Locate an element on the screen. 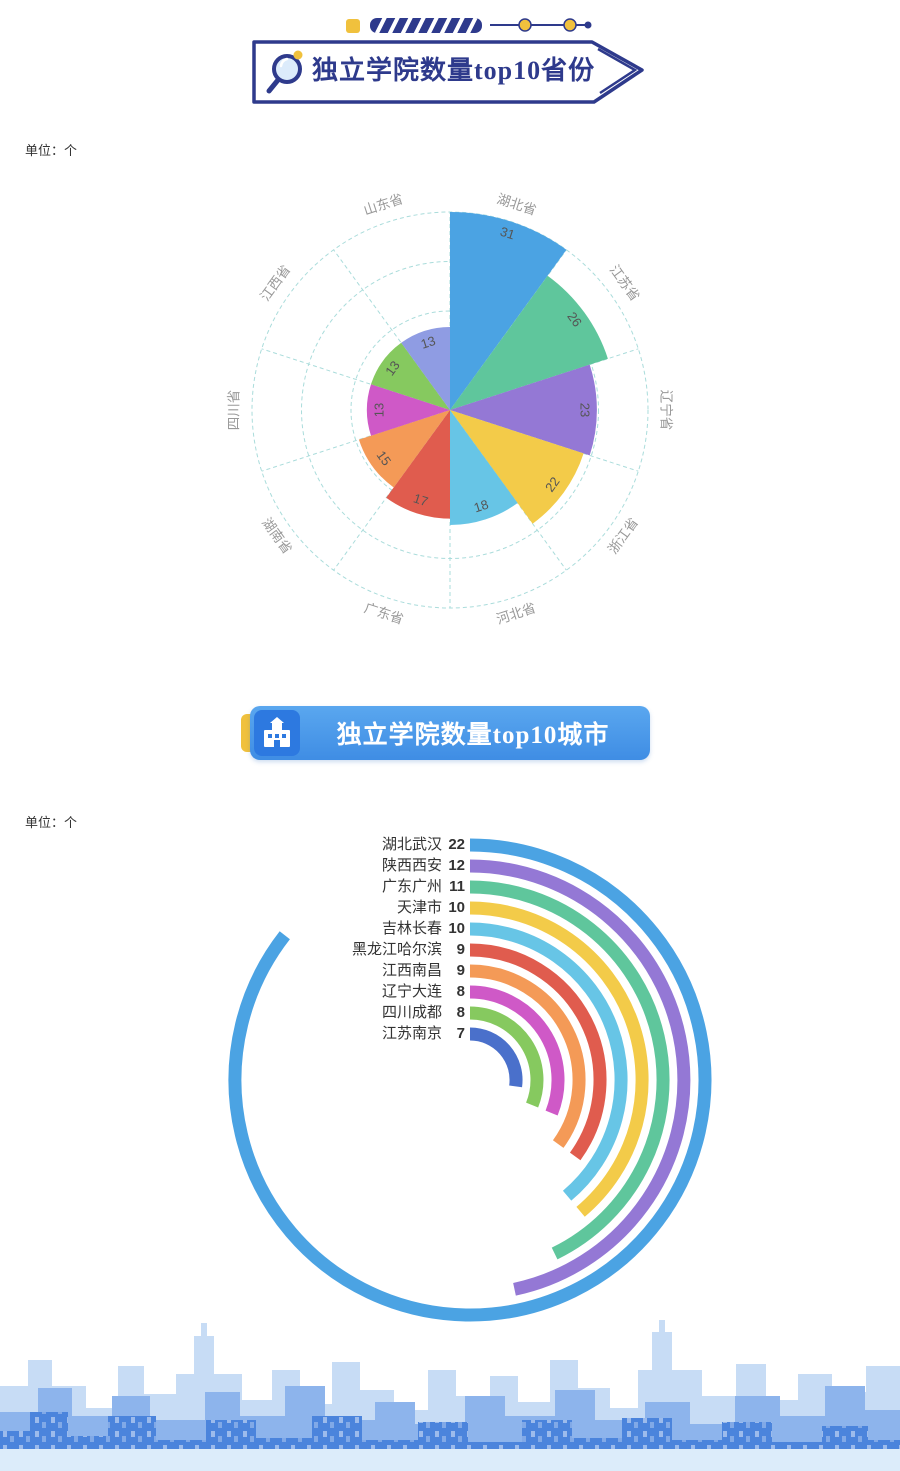 This screenshot has height=1471, width=900. bar-category-label: 陕西西安 is located at coordinates (412, 865).